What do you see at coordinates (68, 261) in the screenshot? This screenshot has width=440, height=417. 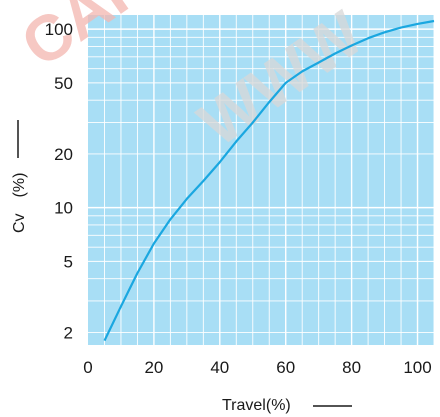 I see `y-tick-label: 5` at bounding box center [68, 261].